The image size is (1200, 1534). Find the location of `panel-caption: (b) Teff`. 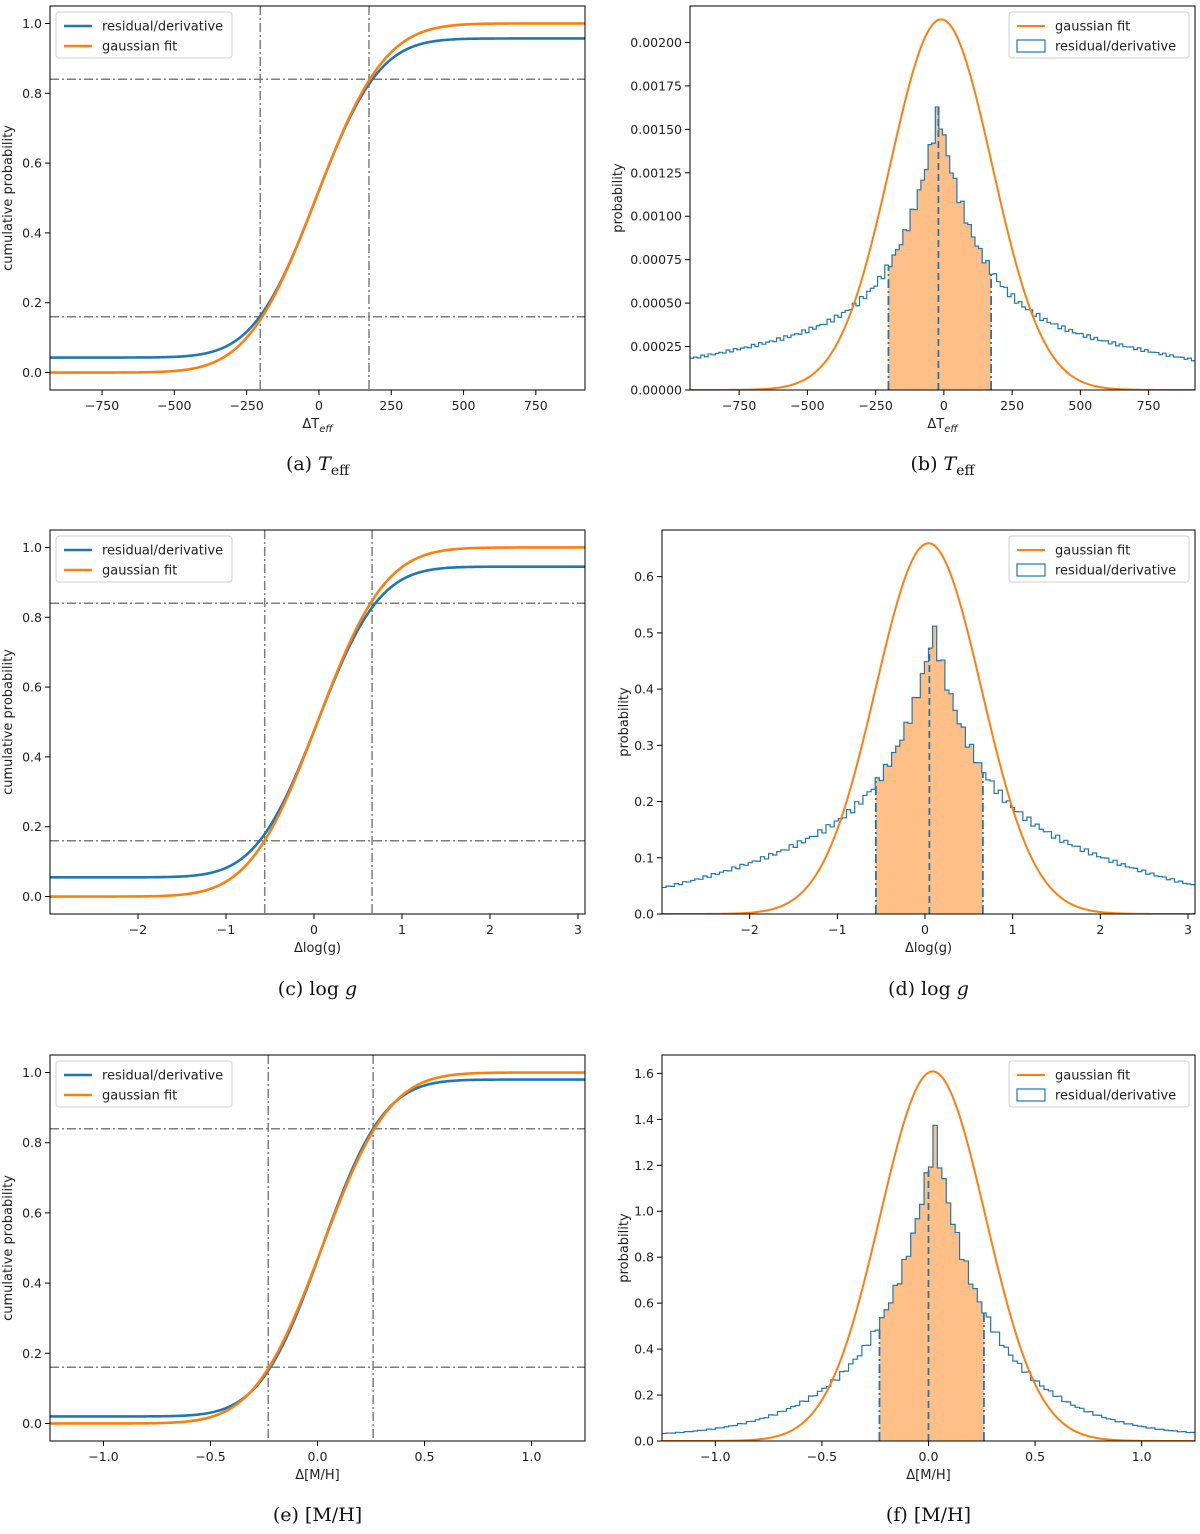

panel-caption: (b) Teff is located at coordinates (943, 466).